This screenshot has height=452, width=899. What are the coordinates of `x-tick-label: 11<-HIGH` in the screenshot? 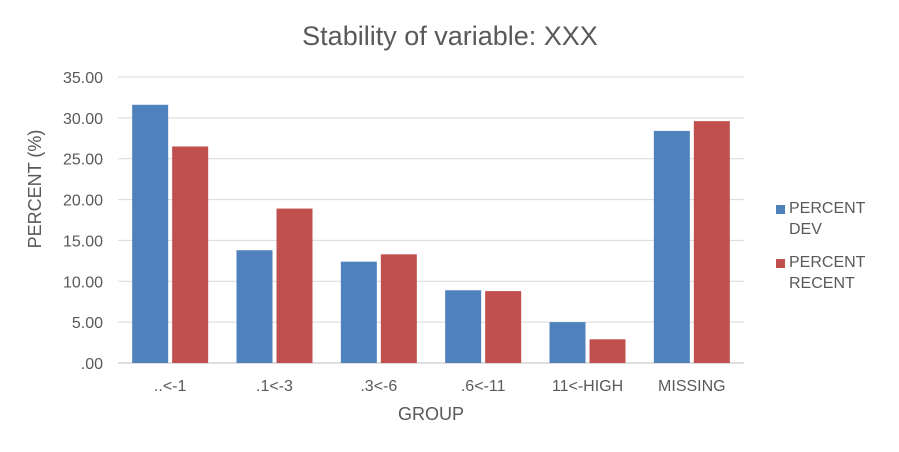 It's located at (587, 386).